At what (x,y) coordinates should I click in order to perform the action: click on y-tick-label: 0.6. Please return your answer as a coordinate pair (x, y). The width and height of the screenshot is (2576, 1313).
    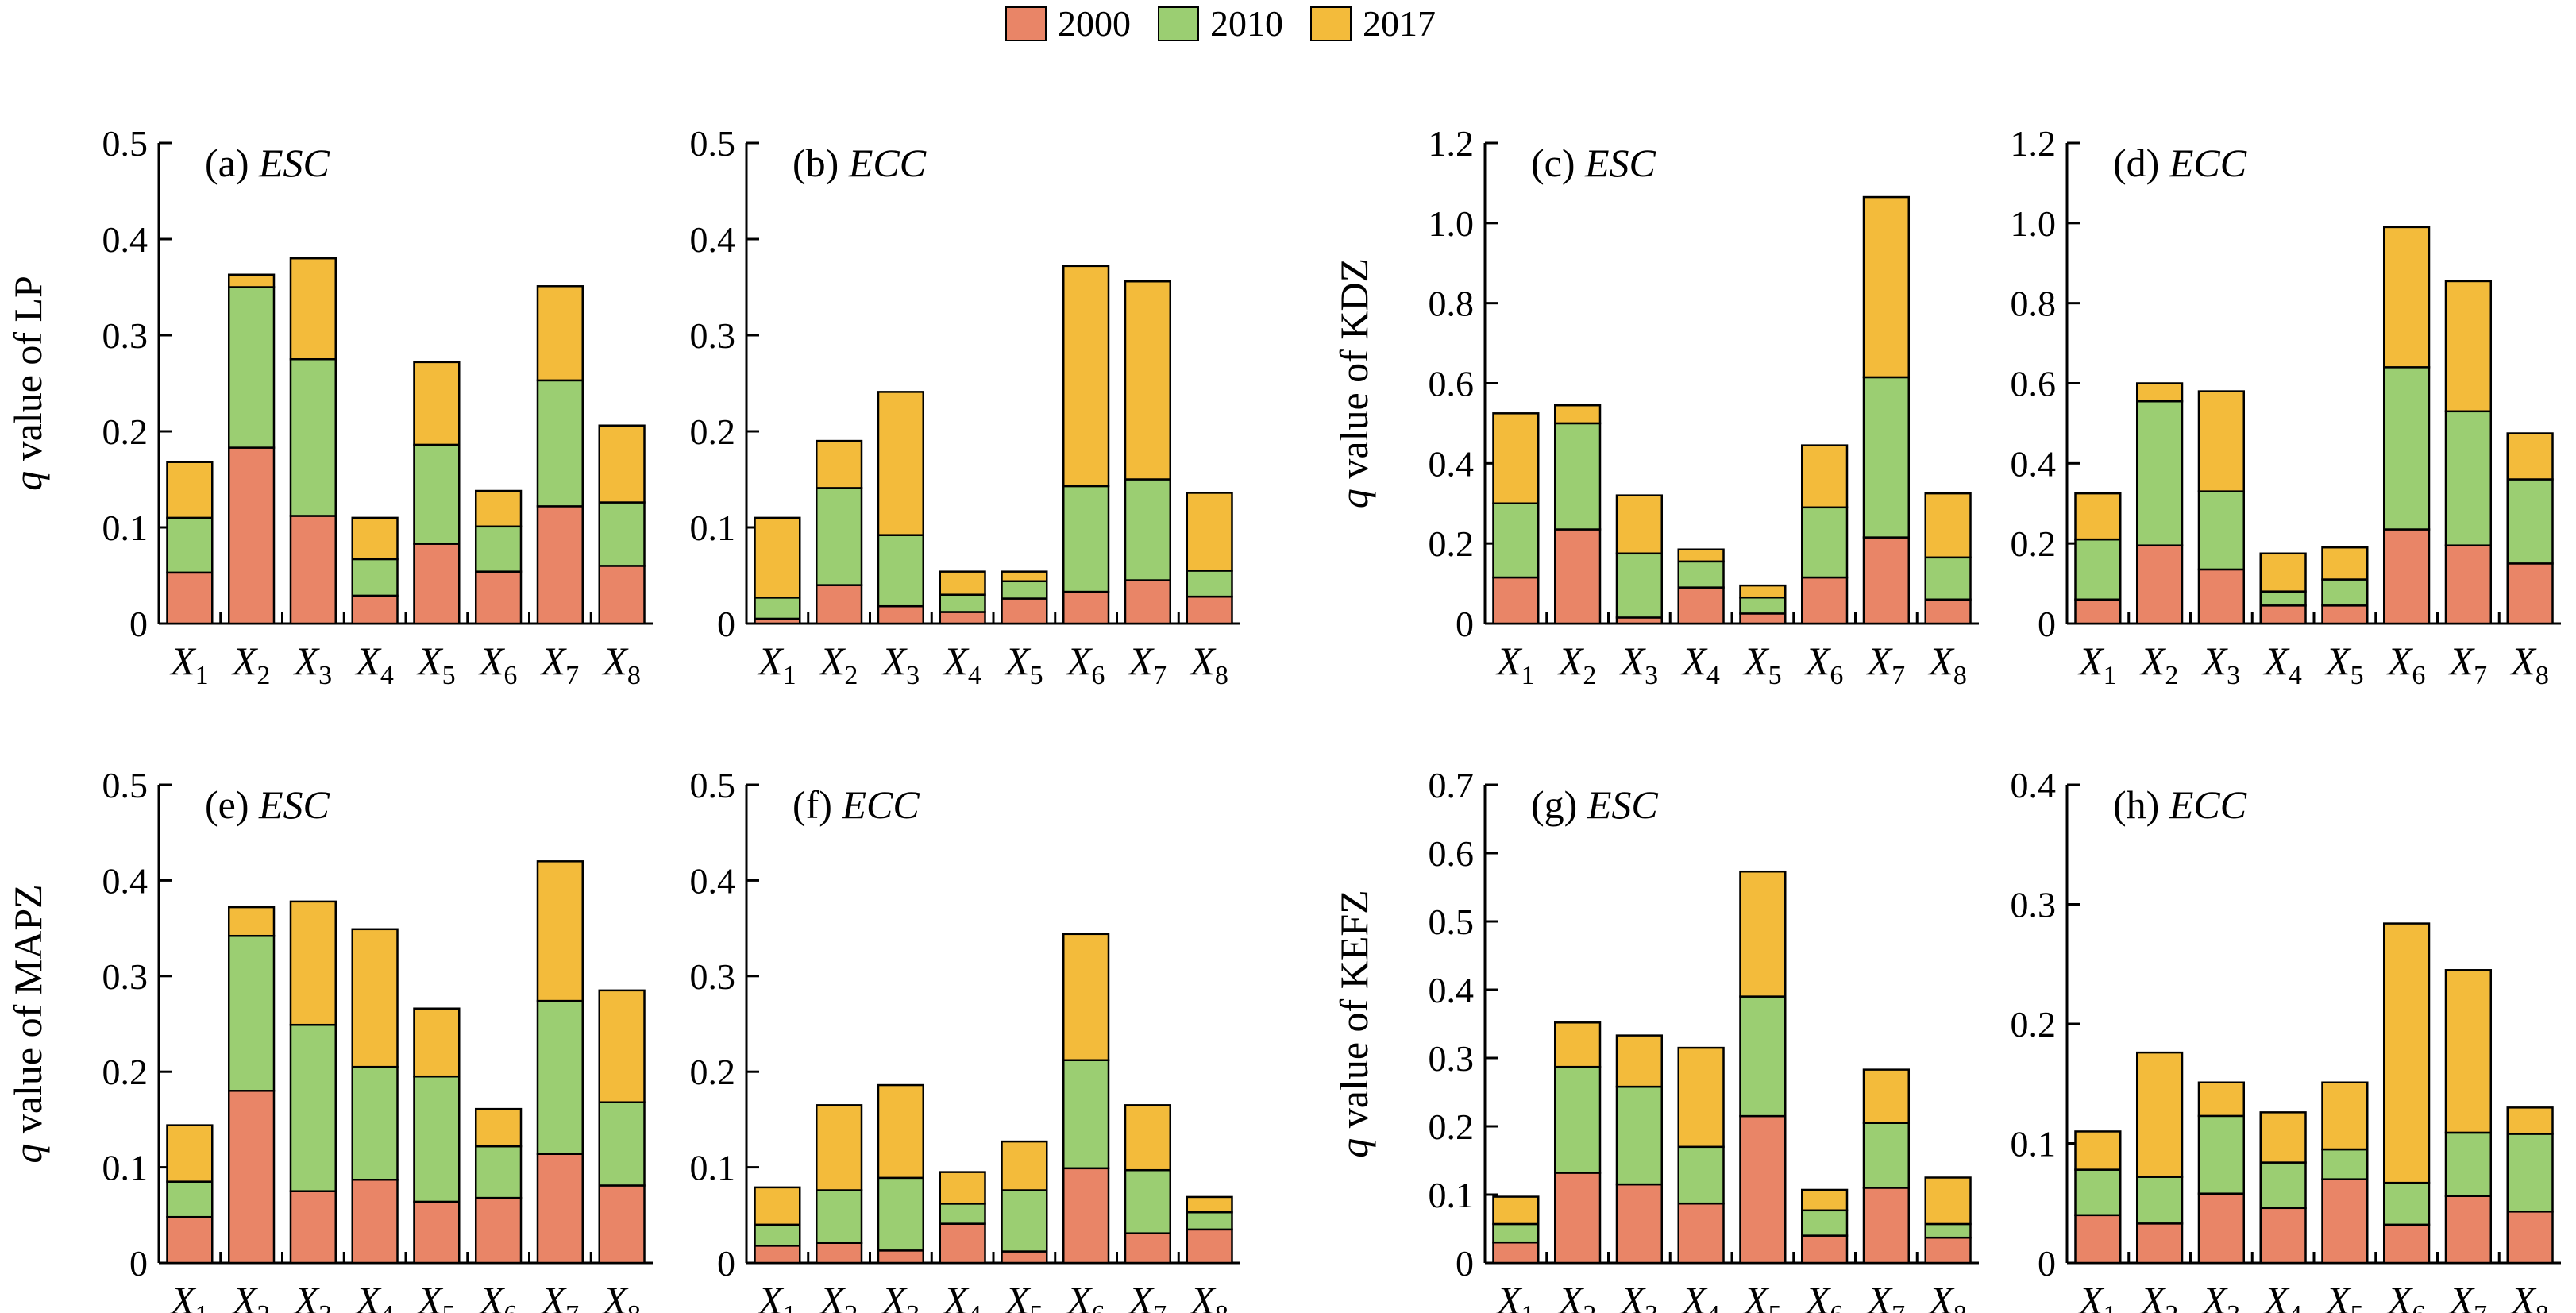
    Looking at the image, I should click on (2034, 384).